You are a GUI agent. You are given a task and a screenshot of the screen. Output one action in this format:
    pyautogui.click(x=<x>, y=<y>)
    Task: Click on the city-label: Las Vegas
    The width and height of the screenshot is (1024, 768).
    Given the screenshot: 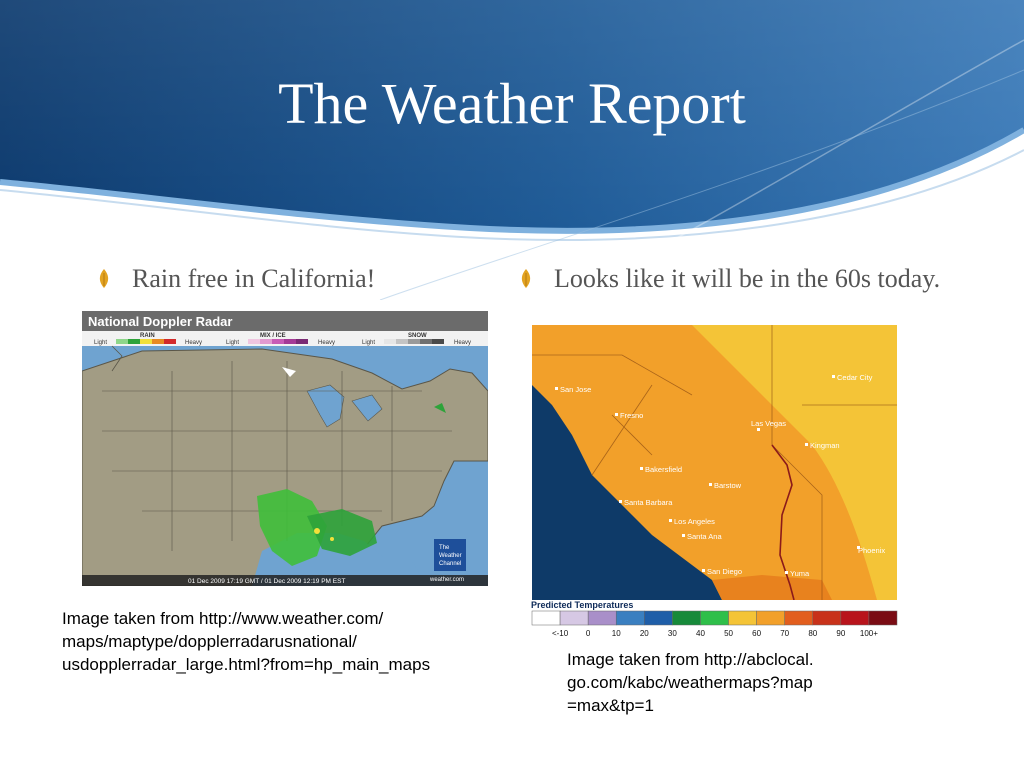 What is the action you would take?
    pyautogui.click(x=768, y=423)
    